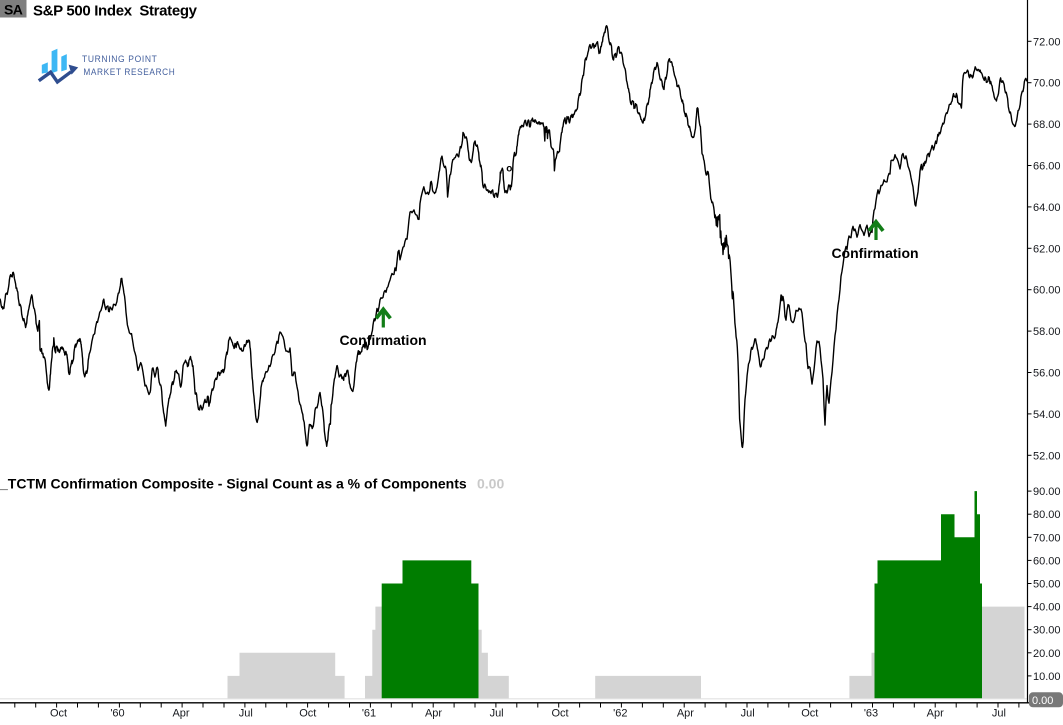  I want to click on svg-text: 66.00, so click(1047, 167).